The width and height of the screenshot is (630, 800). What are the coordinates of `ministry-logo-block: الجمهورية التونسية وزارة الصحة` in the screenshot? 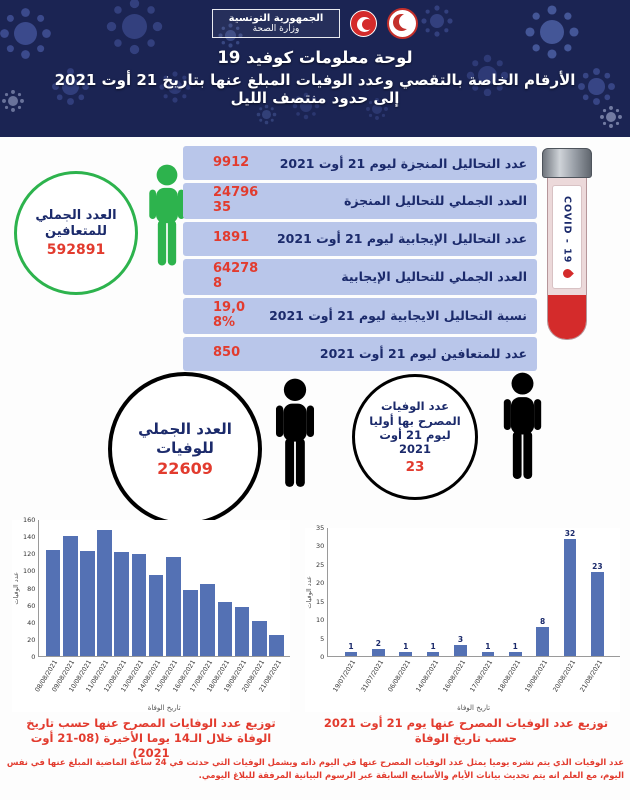 It's located at (315, 19).